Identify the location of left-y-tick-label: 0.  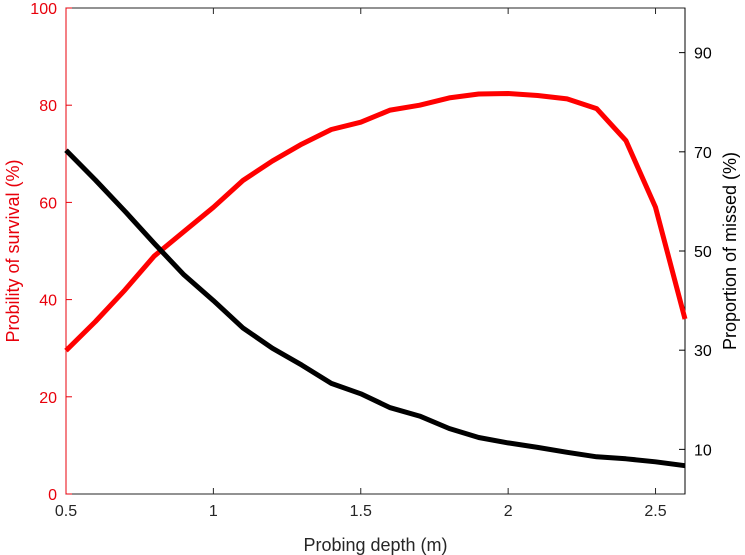
(52, 495).